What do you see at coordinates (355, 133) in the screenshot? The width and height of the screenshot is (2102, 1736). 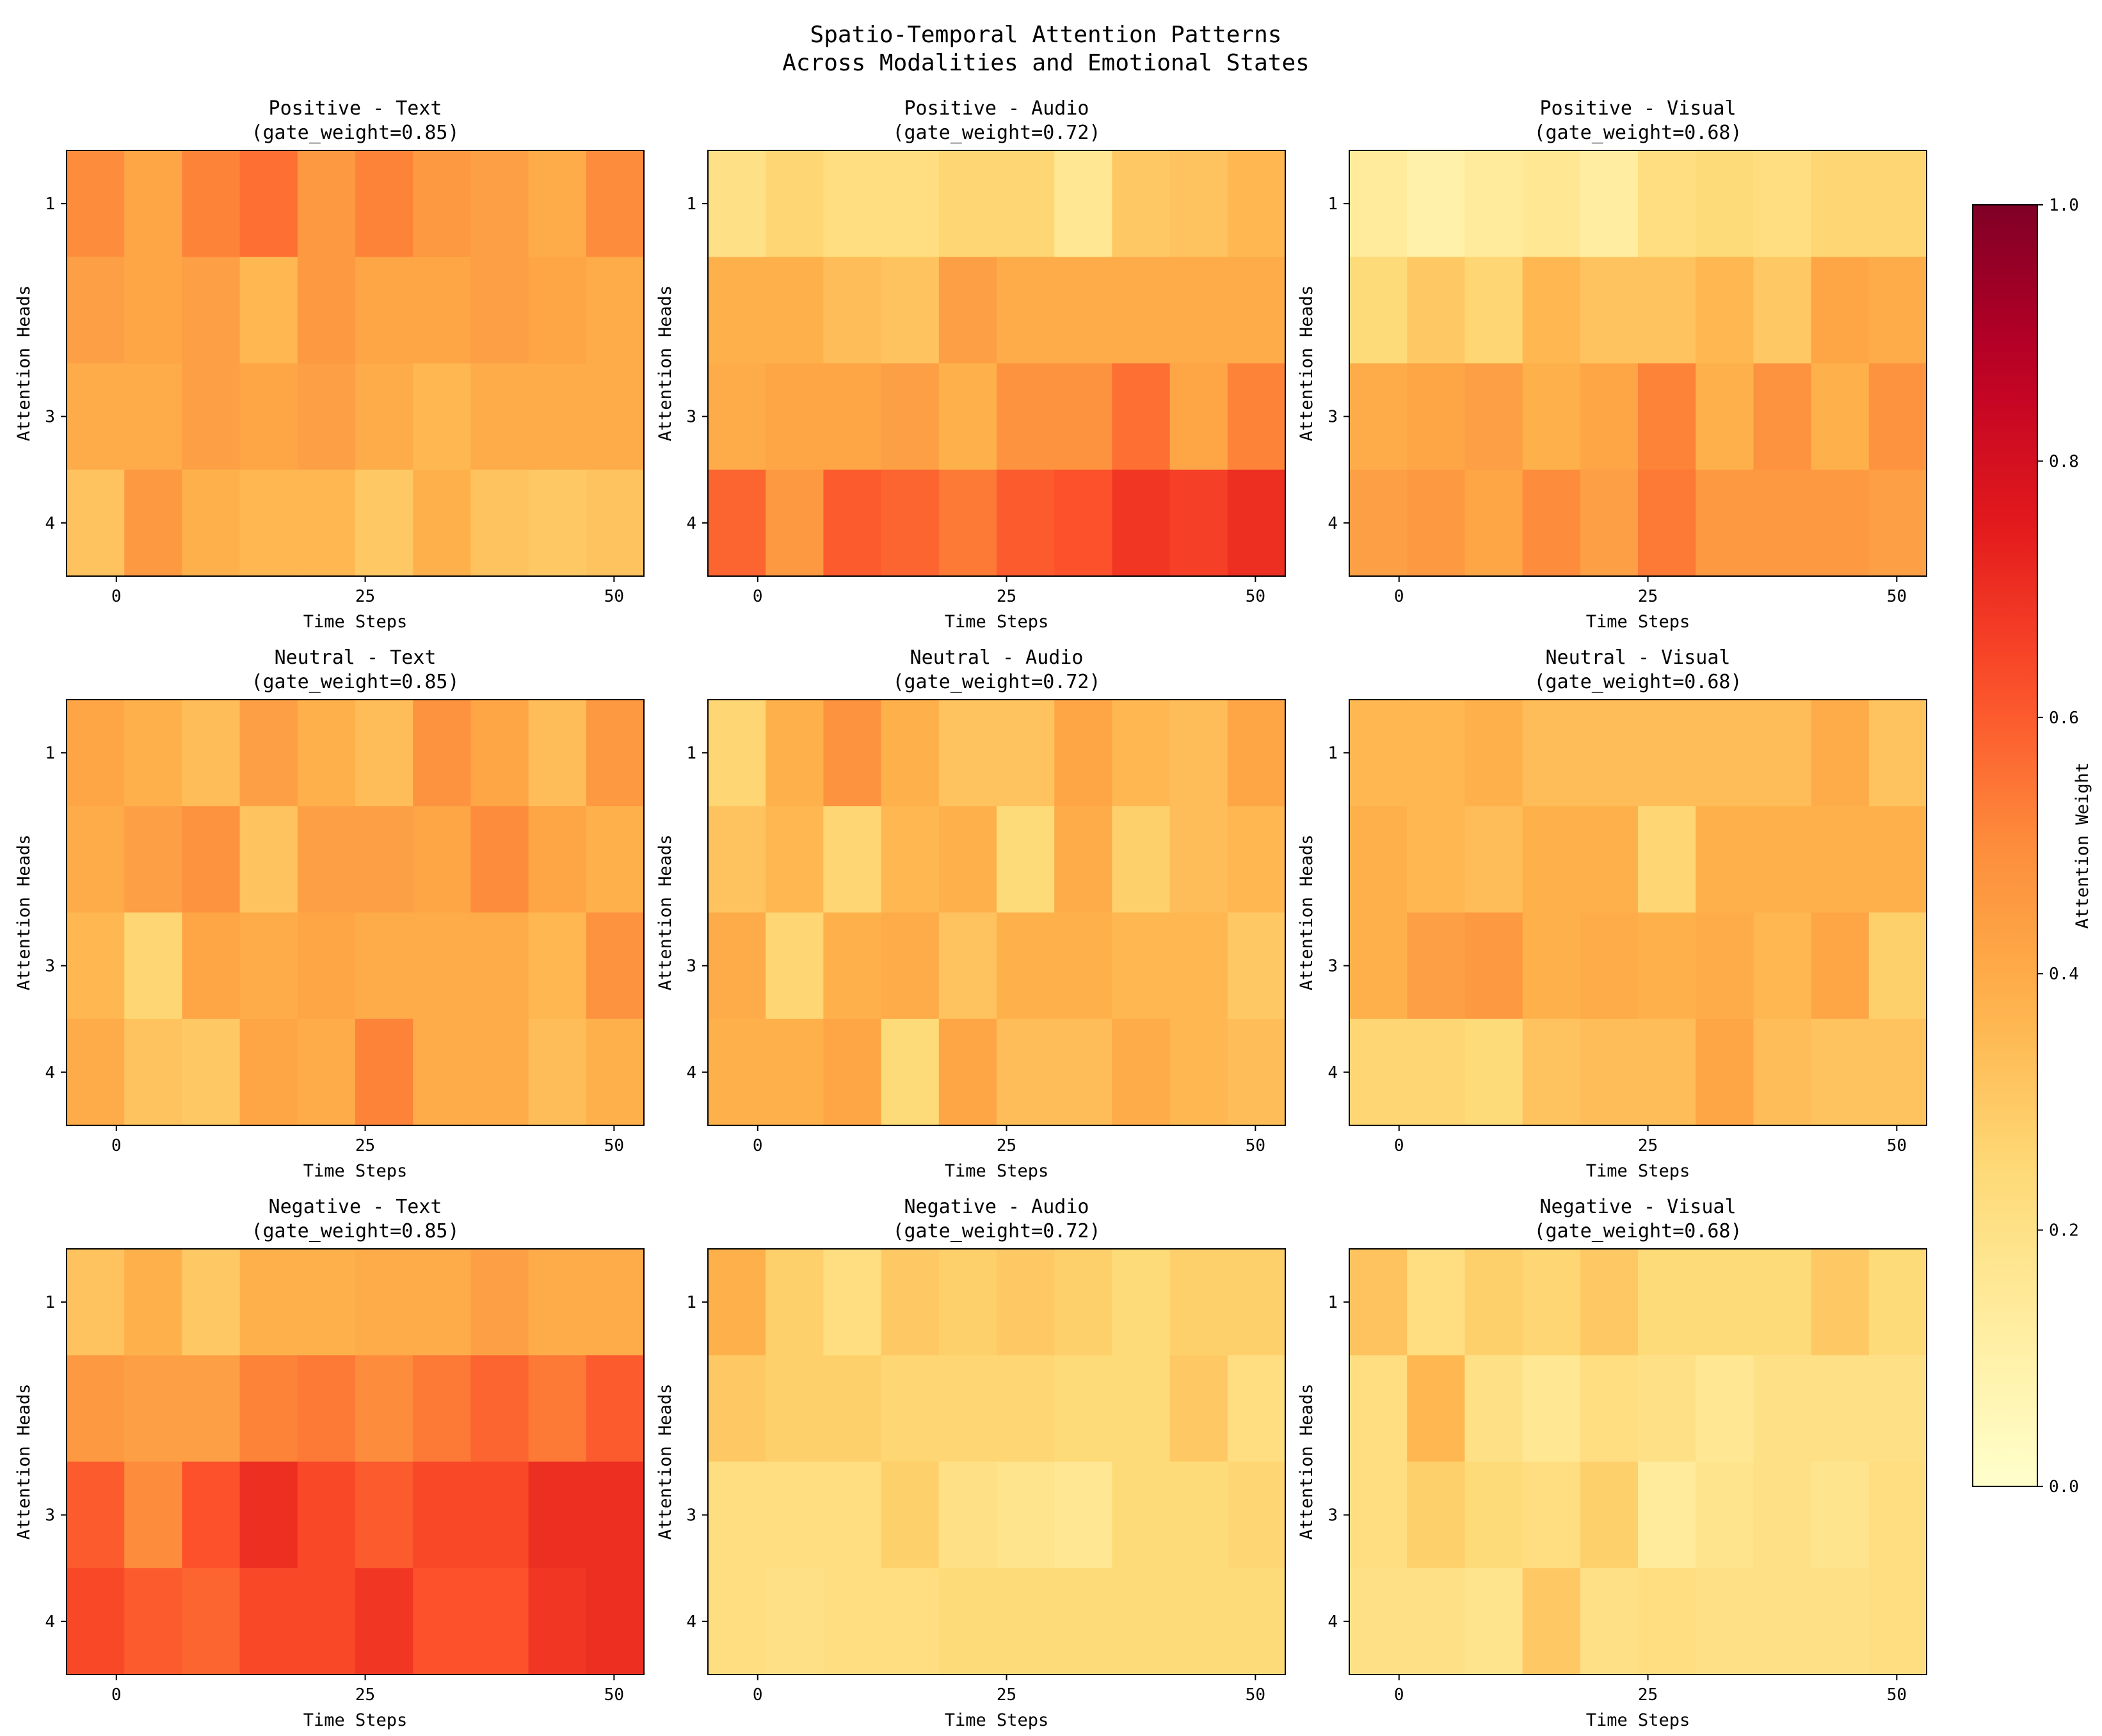 I see `panel-subtitle: (gate_weight=0.85)` at bounding box center [355, 133].